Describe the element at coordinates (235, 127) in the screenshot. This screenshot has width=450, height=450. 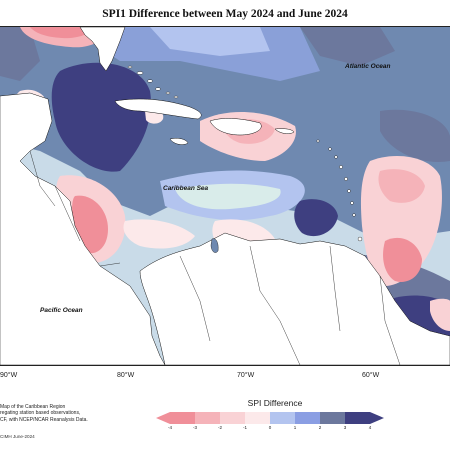
I see `land-hispaniola` at that location.